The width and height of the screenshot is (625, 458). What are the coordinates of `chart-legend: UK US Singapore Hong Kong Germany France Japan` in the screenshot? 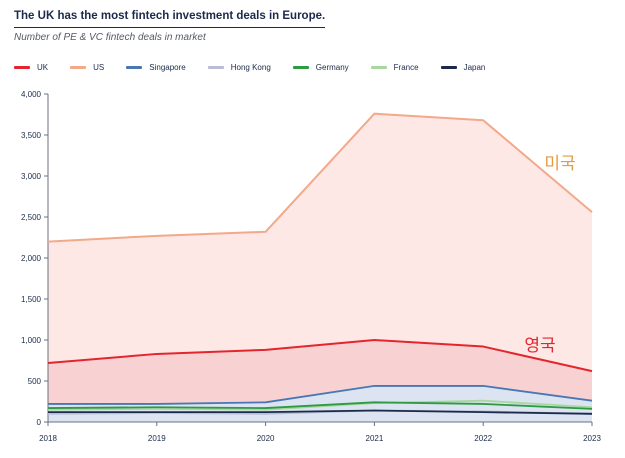 It's located at (260, 67).